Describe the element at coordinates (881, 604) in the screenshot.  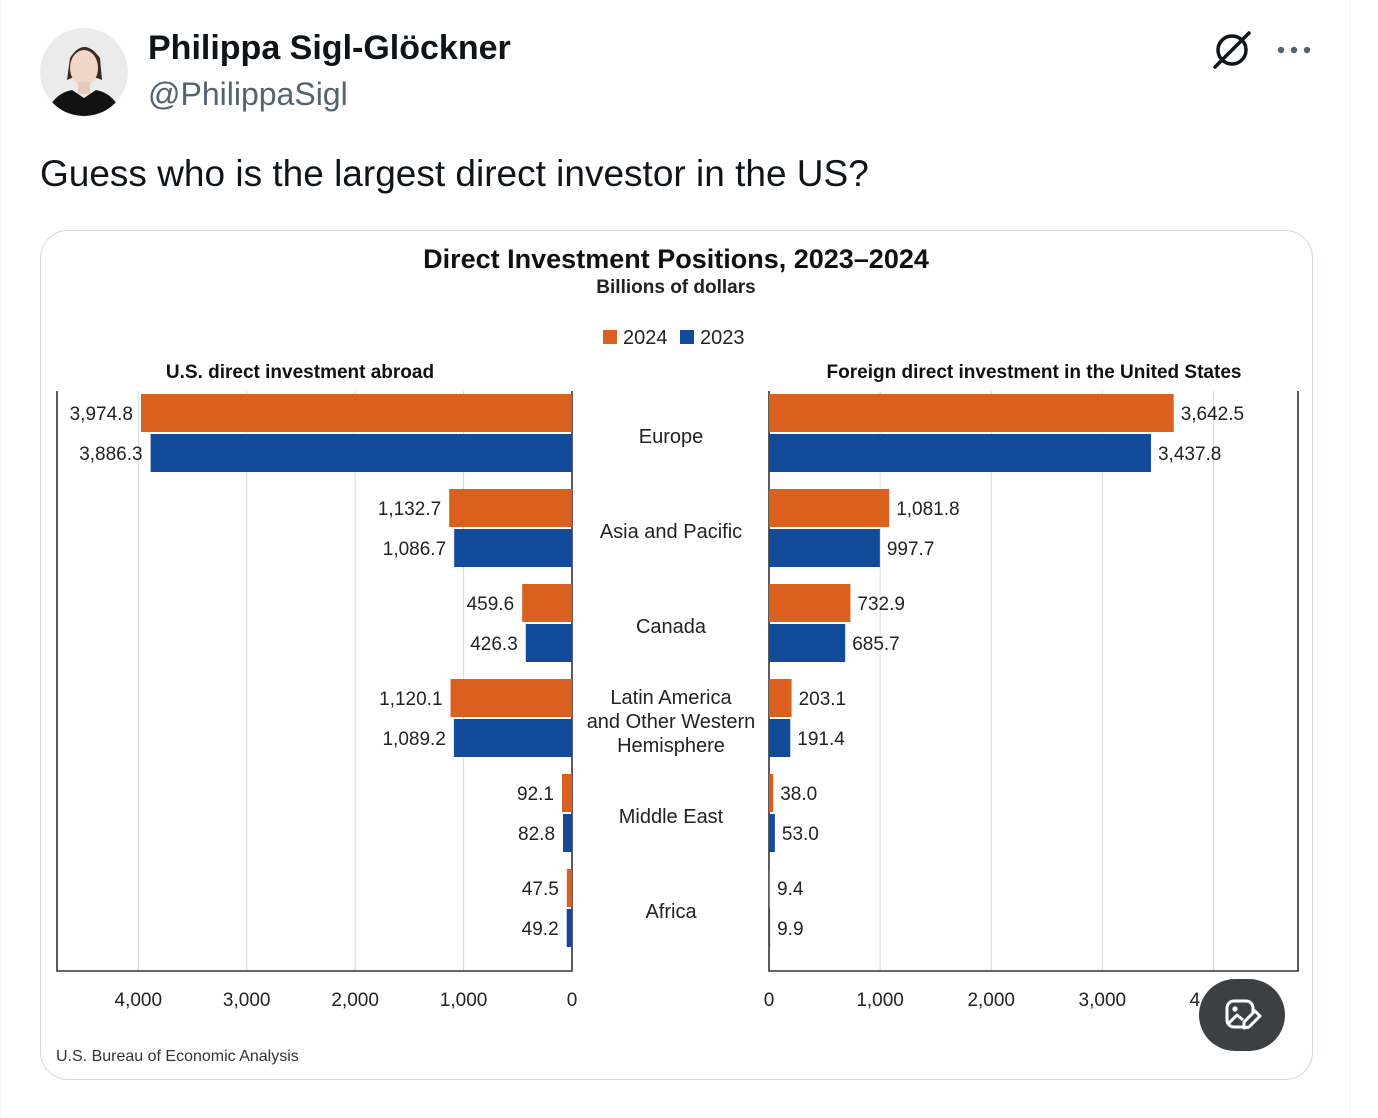
I see `value-label-1-2024-2: 732.9` at that location.